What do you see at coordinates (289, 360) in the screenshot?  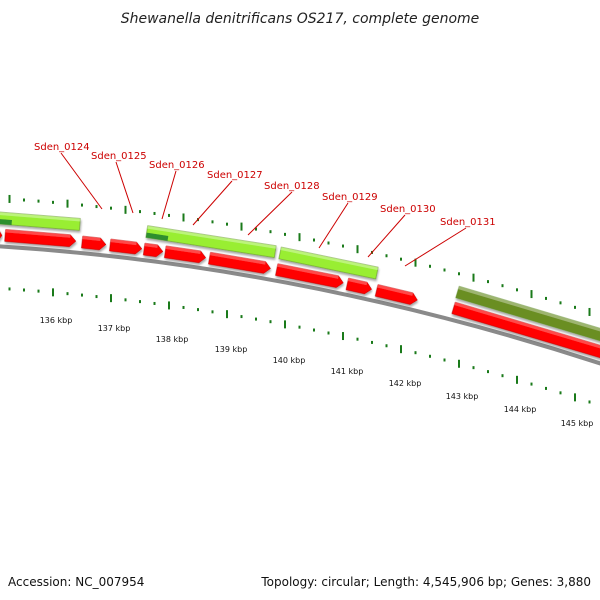 I see `kbp-label: 140 kbp` at bounding box center [289, 360].